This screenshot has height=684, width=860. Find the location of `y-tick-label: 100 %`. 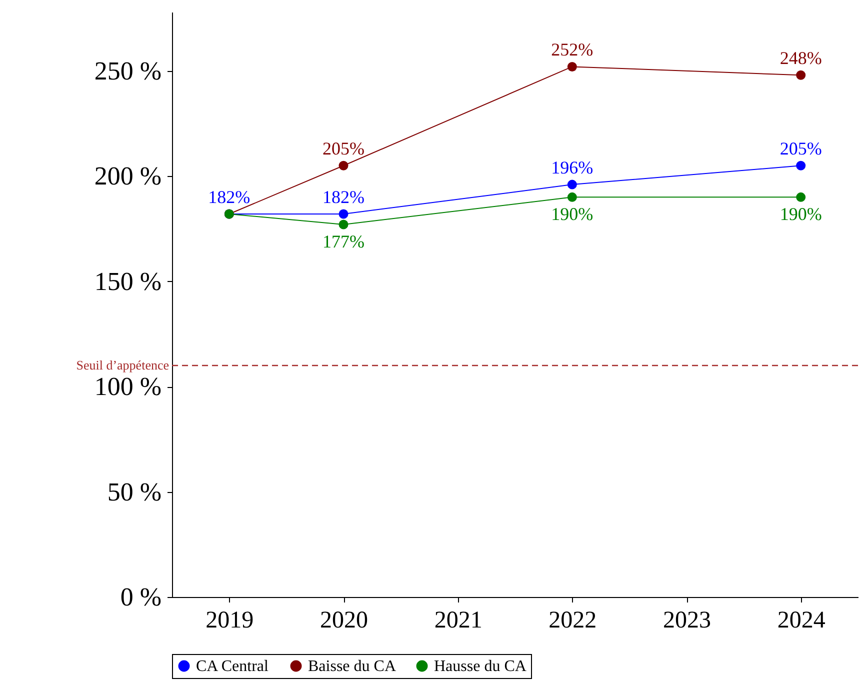

y-tick-label: 100 % is located at coordinates (128, 387).